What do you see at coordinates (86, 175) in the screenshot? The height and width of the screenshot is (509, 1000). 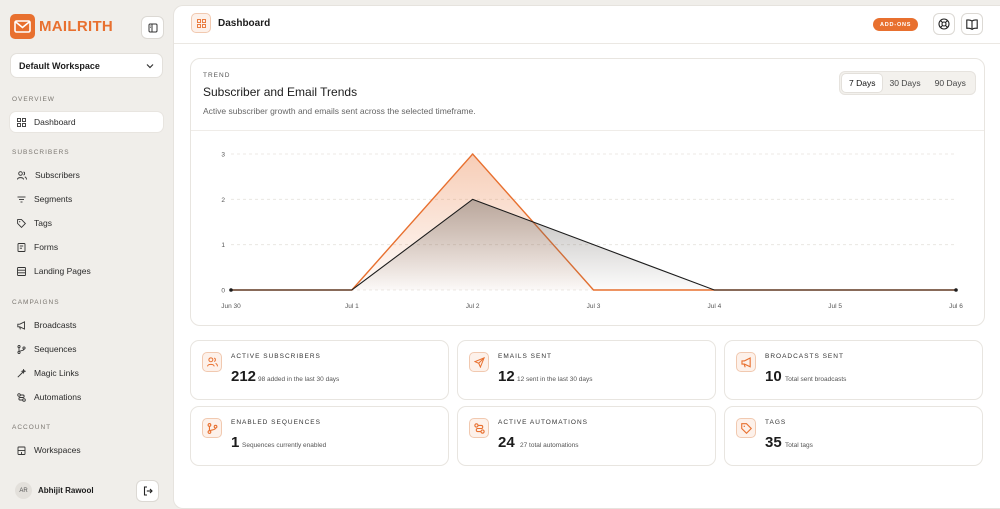 I see `sidebar-item-subscribers: Subscribers` at bounding box center [86, 175].